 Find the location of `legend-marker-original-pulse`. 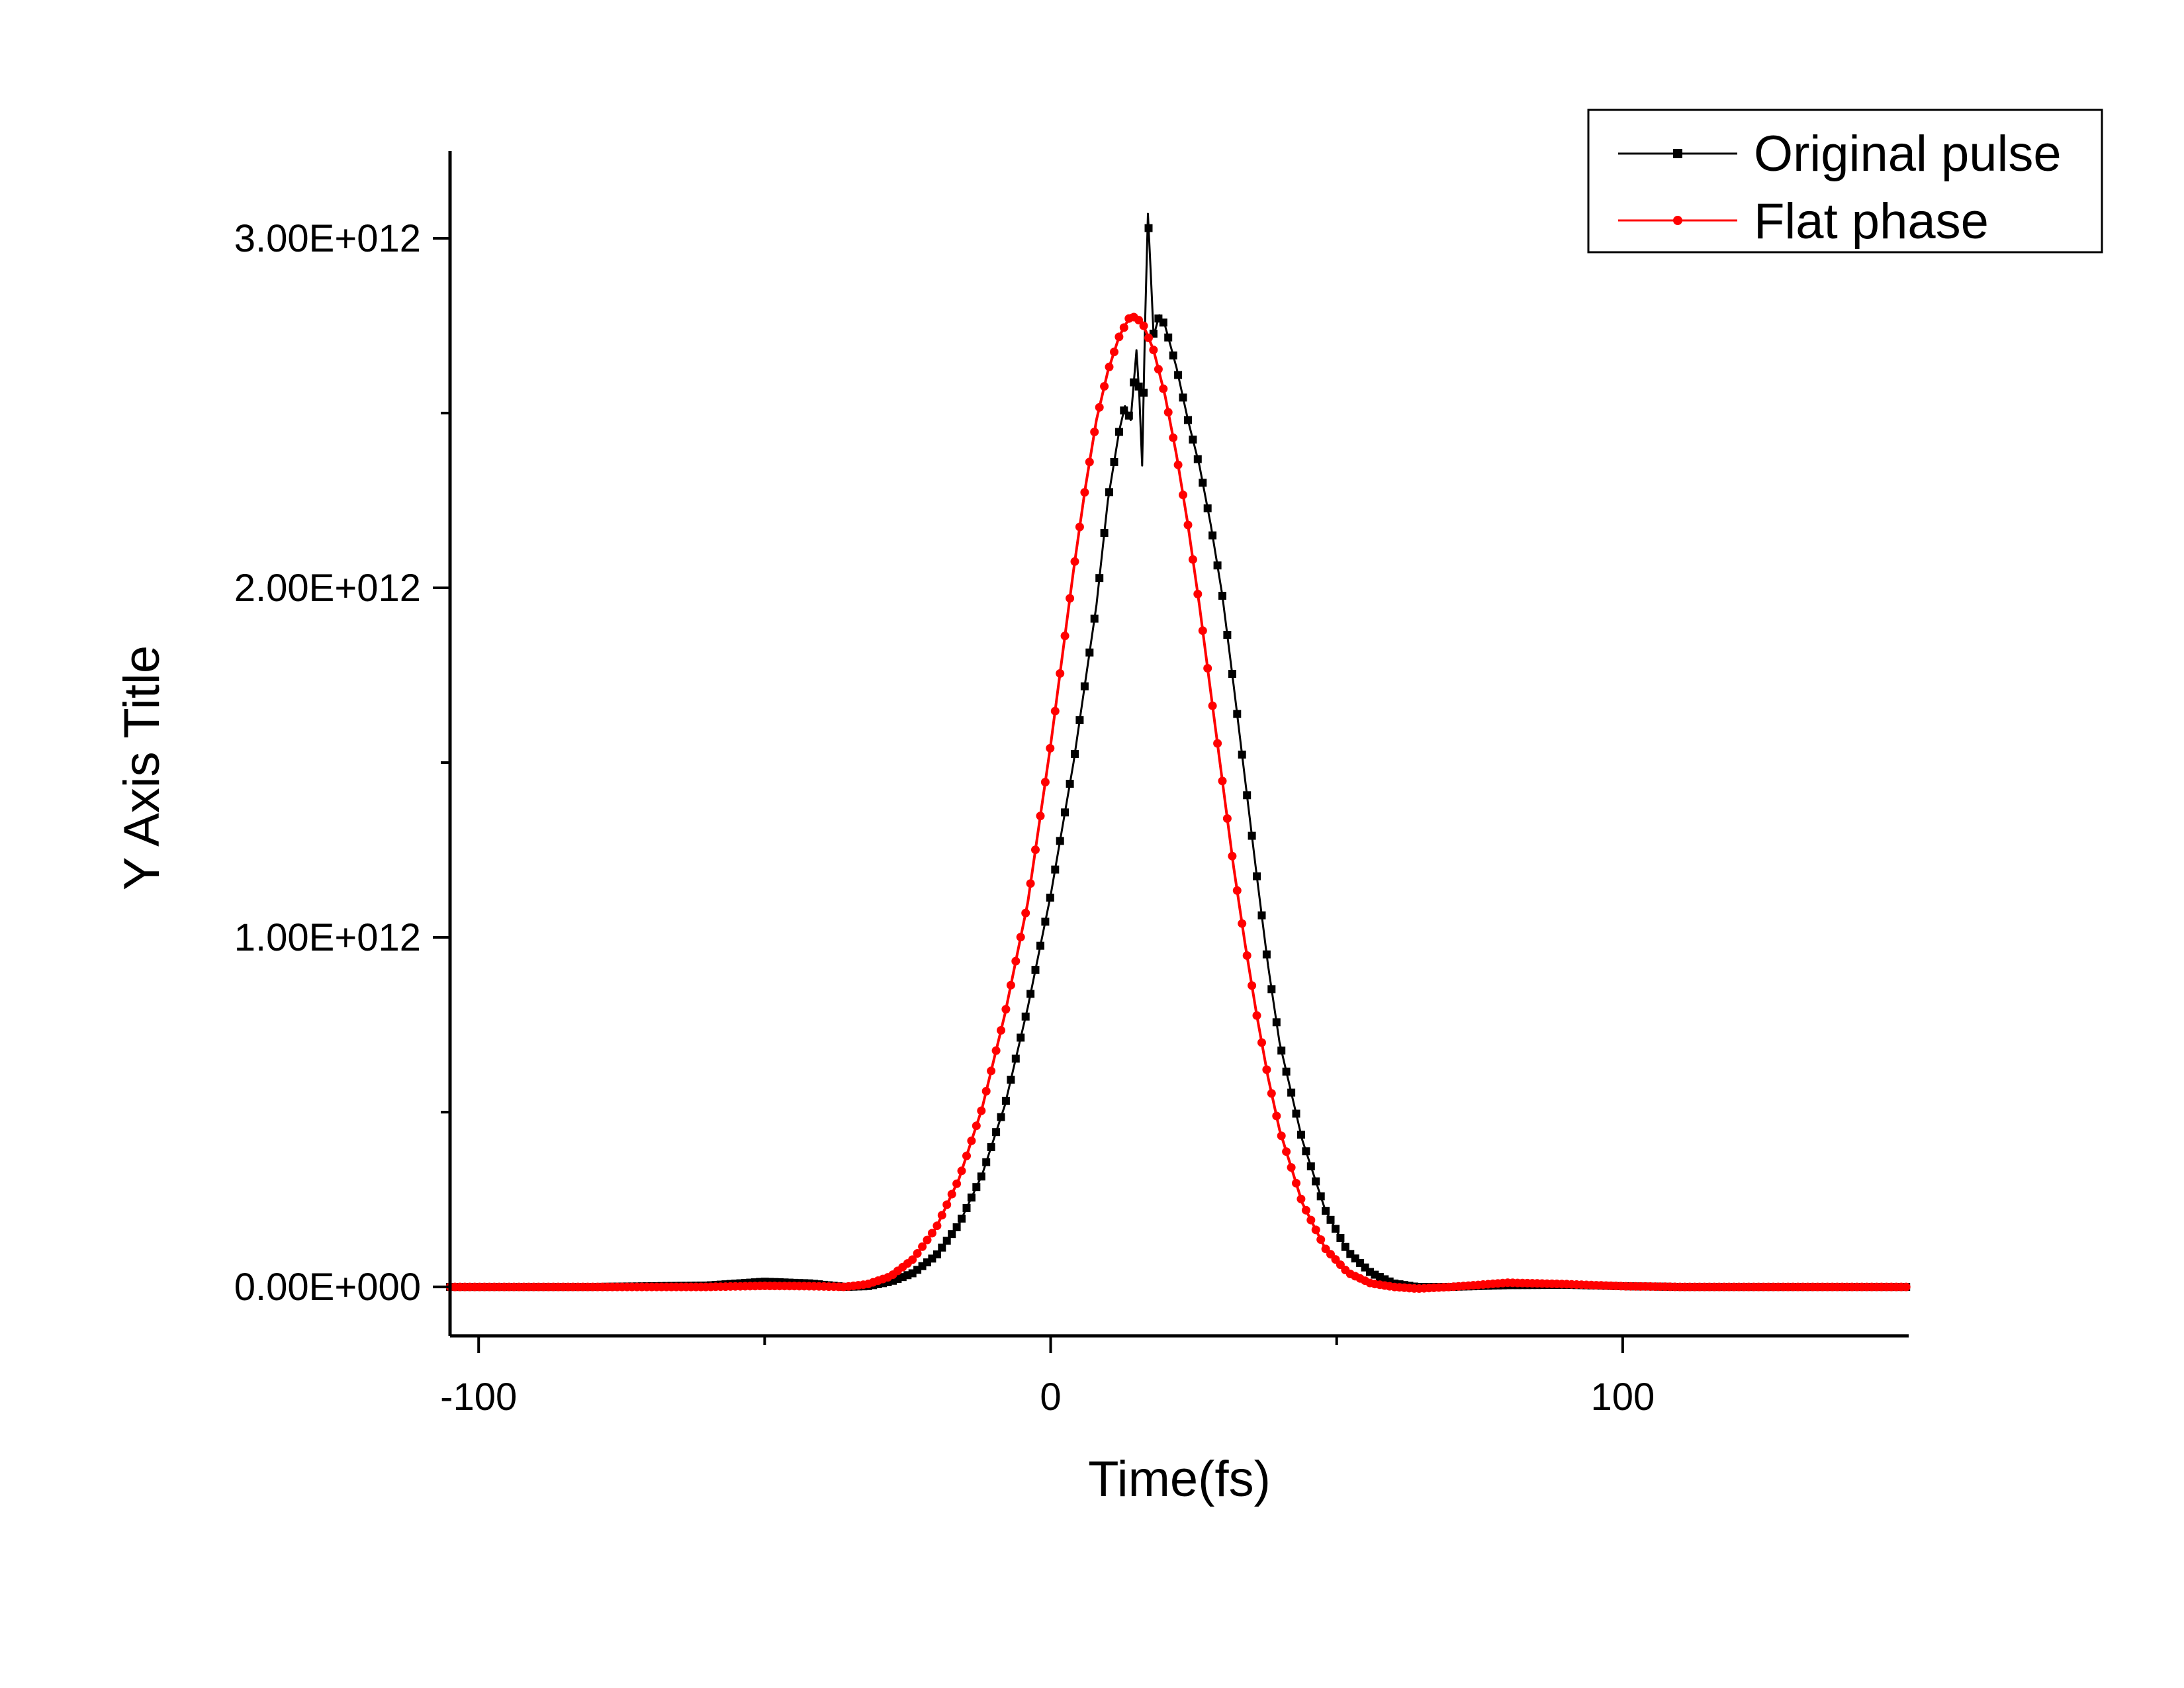

legend-marker-original-pulse is located at coordinates (1678, 153).